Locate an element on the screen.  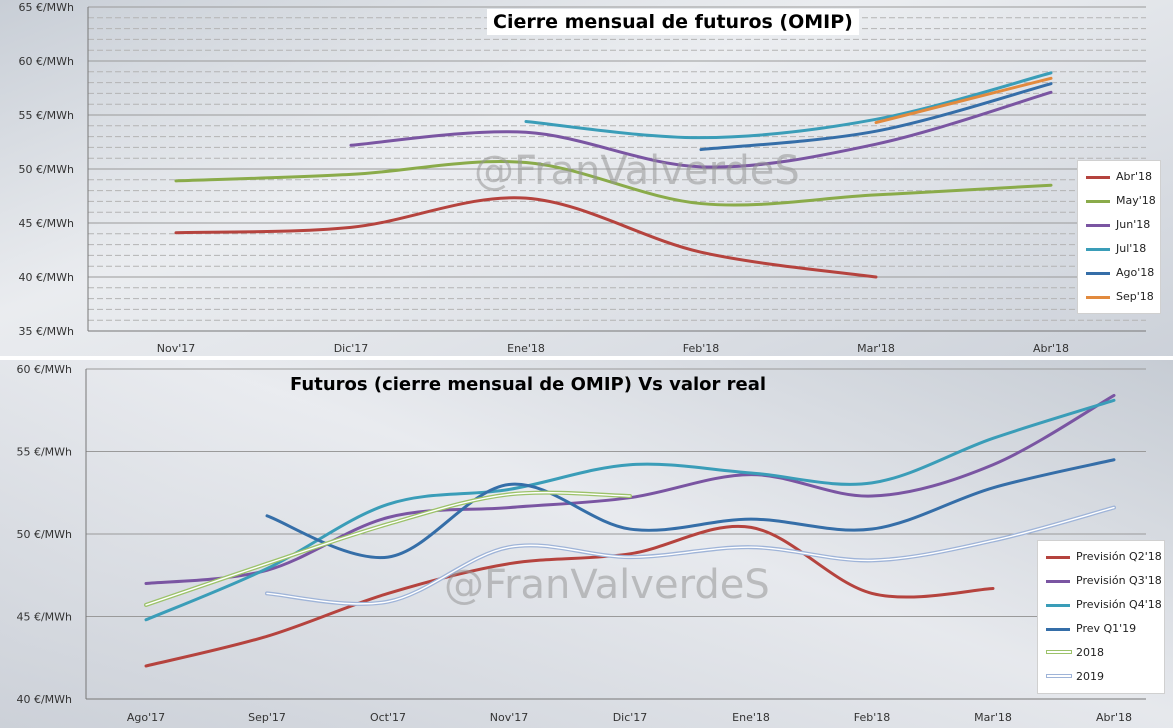
legend-label: Sep'18 is located at coordinates (1135, 296).